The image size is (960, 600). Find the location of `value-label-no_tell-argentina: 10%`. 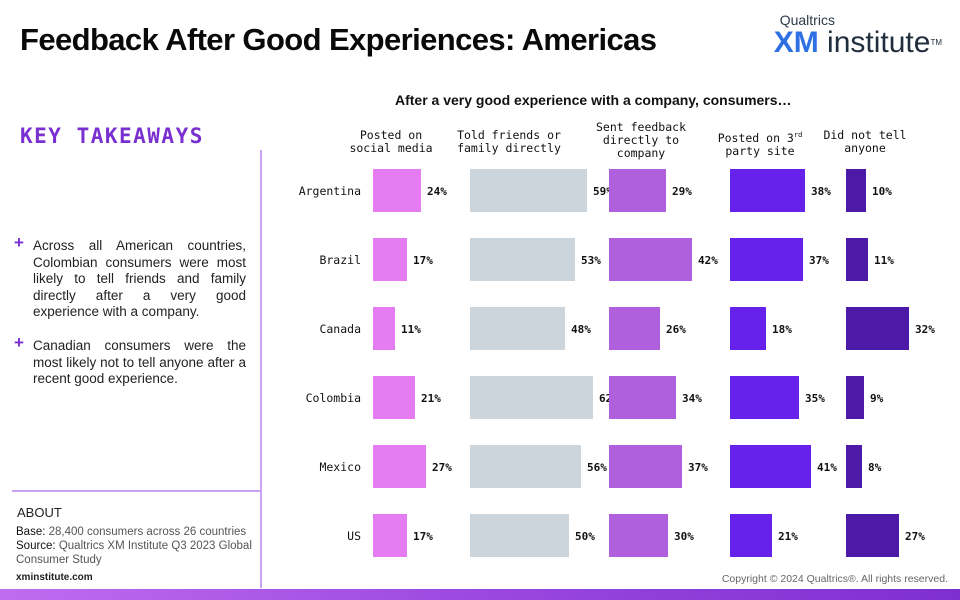

value-label-no_tell-argentina: 10% is located at coordinates (882, 191).